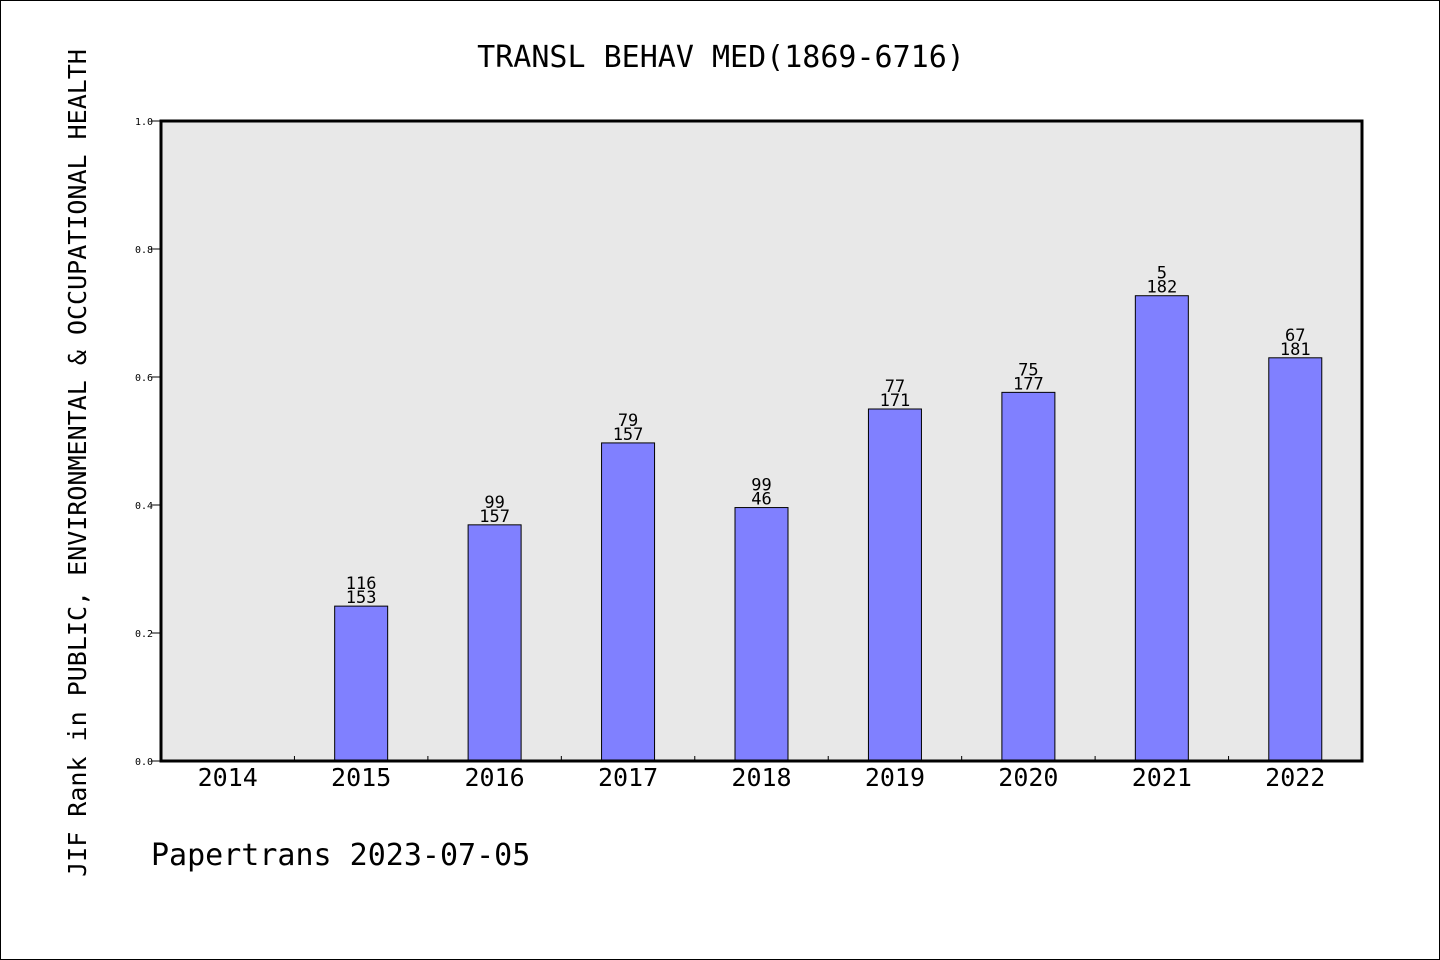 The image size is (1440, 960). I want to click on x-tick-label: 2018, so click(761, 777).